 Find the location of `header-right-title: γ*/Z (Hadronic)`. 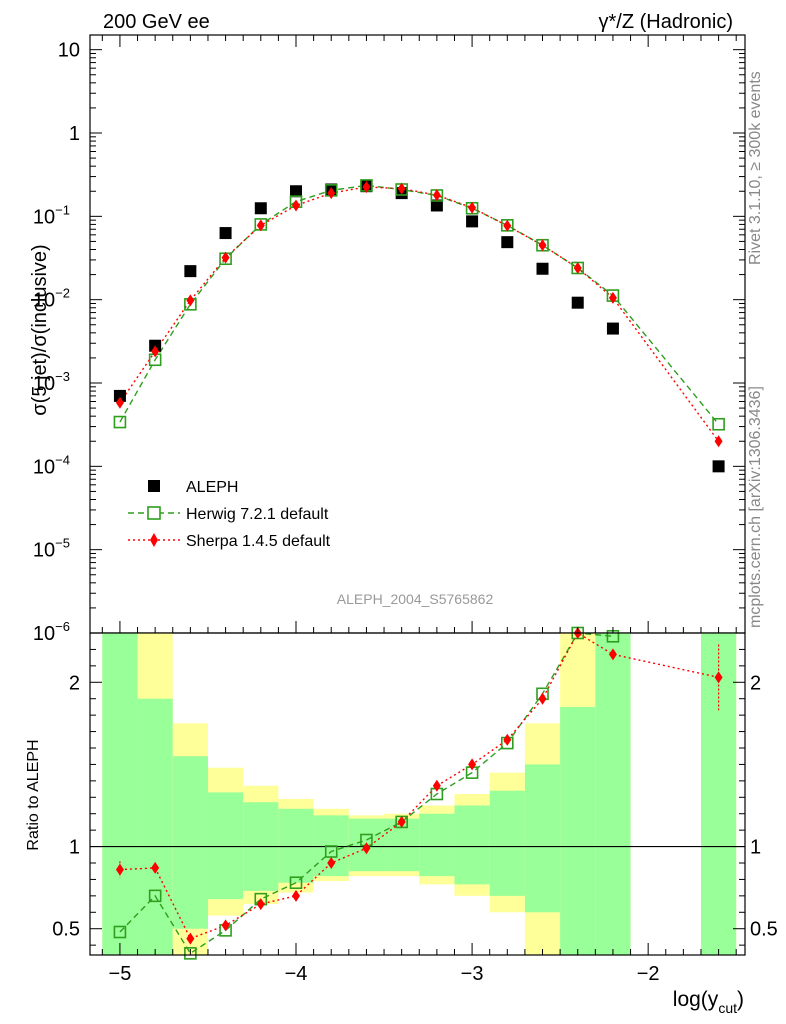

header-right-title: γ*/Z (Hadronic) is located at coordinates (666, 22).